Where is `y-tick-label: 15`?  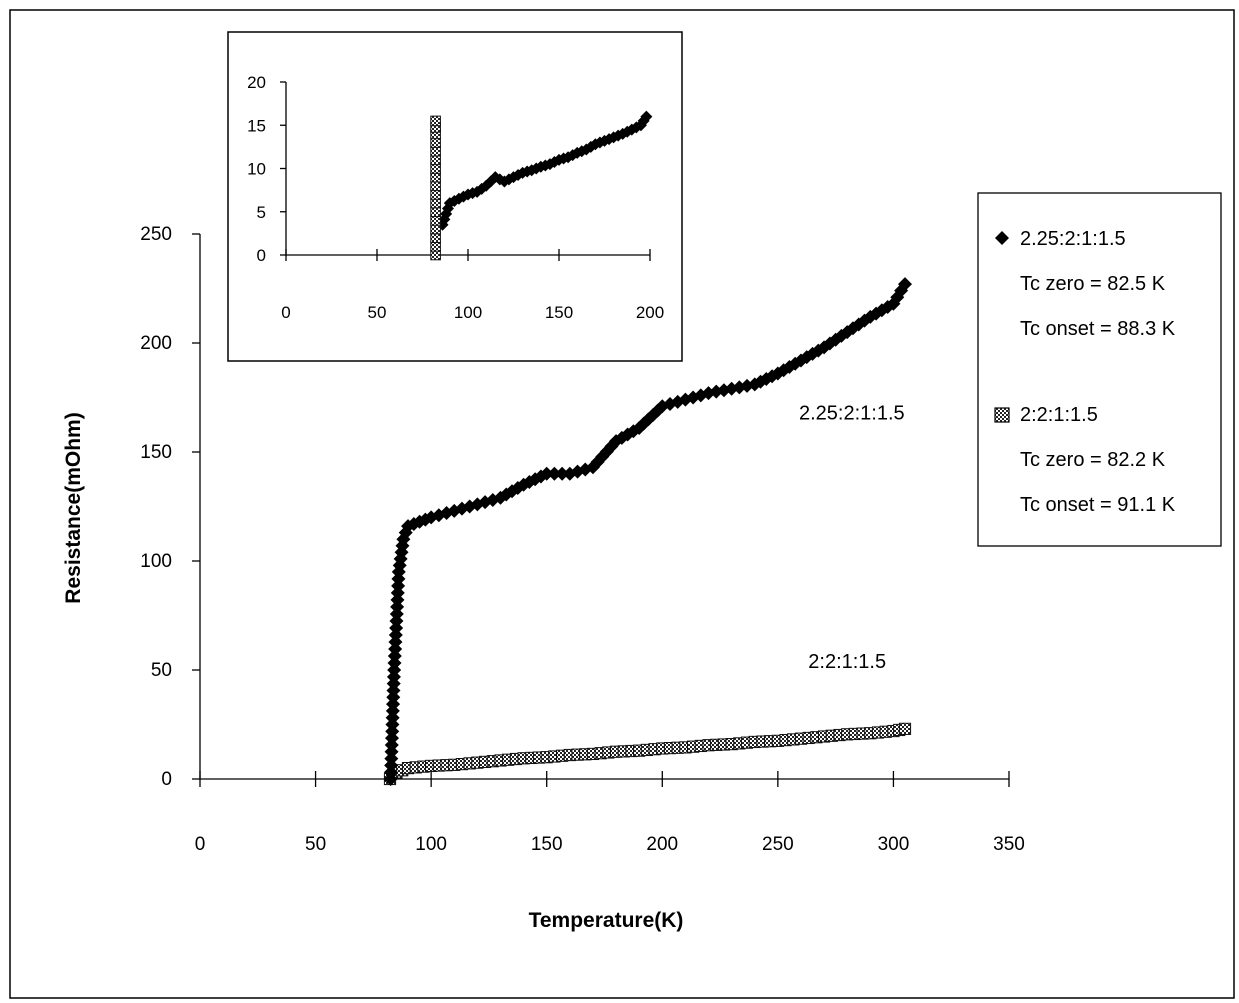 y-tick-label: 15 is located at coordinates (256, 125).